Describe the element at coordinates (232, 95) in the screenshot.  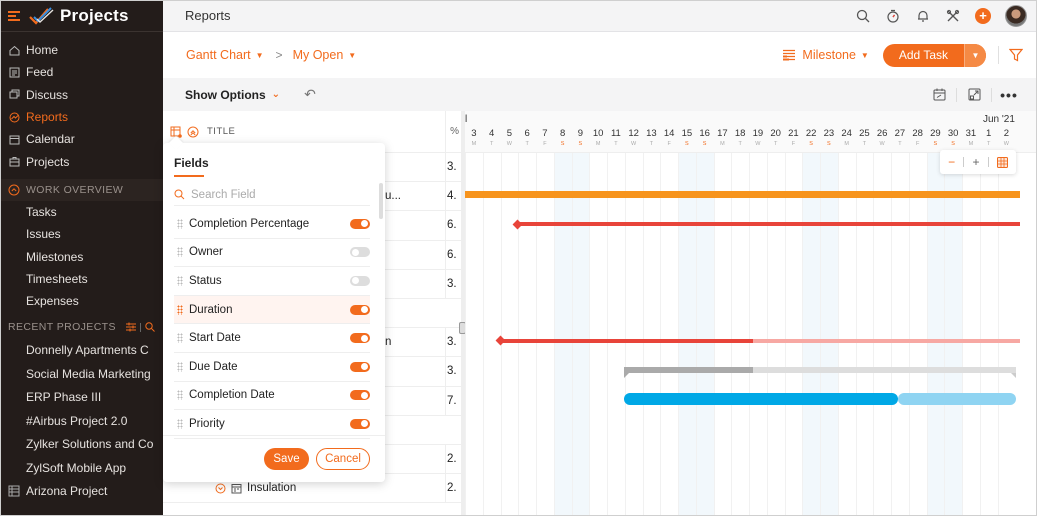
I see `show-options-dropdown: Show Options ⌄` at that location.